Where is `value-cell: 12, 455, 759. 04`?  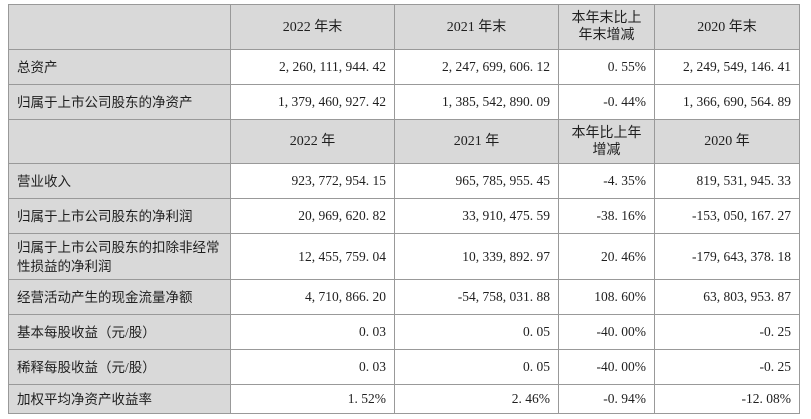
value-cell: 12, 455, 759. 04 is located at coordinates (312, 256).